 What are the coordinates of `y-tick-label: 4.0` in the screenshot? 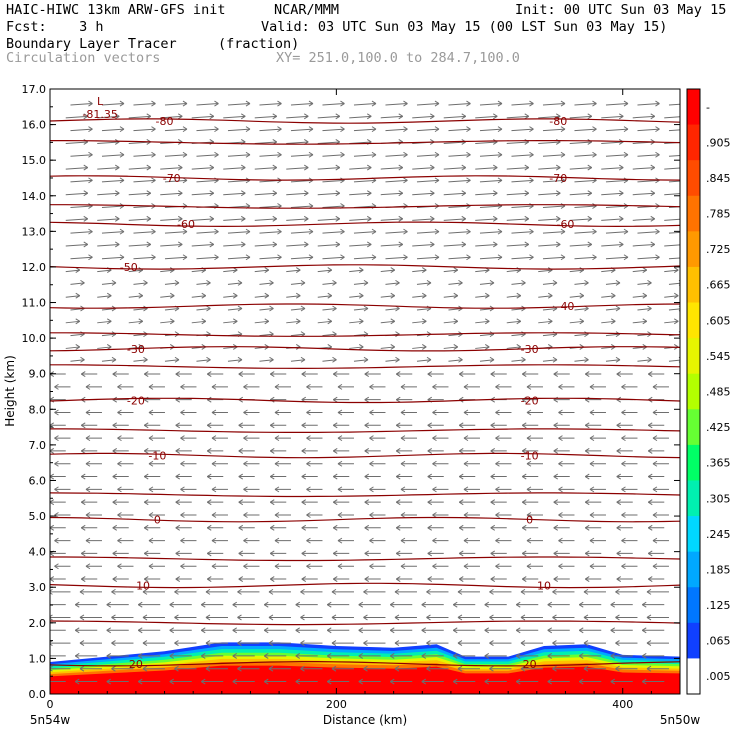 It's located at (38, 552).